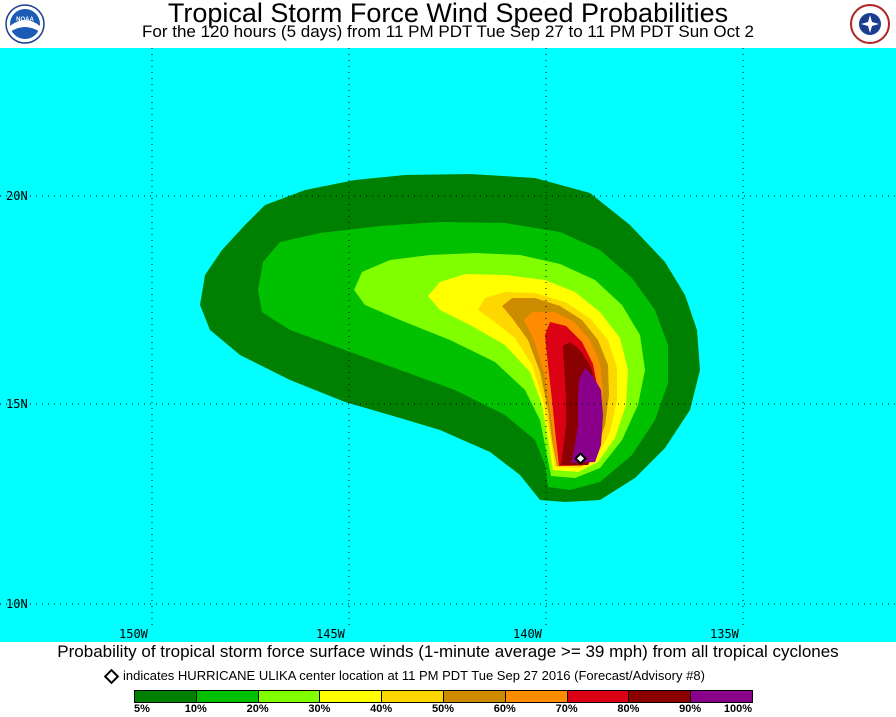  What do you see at coordinates (587, 415) in the screenshot?
I see `contour-90pct` at bounding box center [587, 415].